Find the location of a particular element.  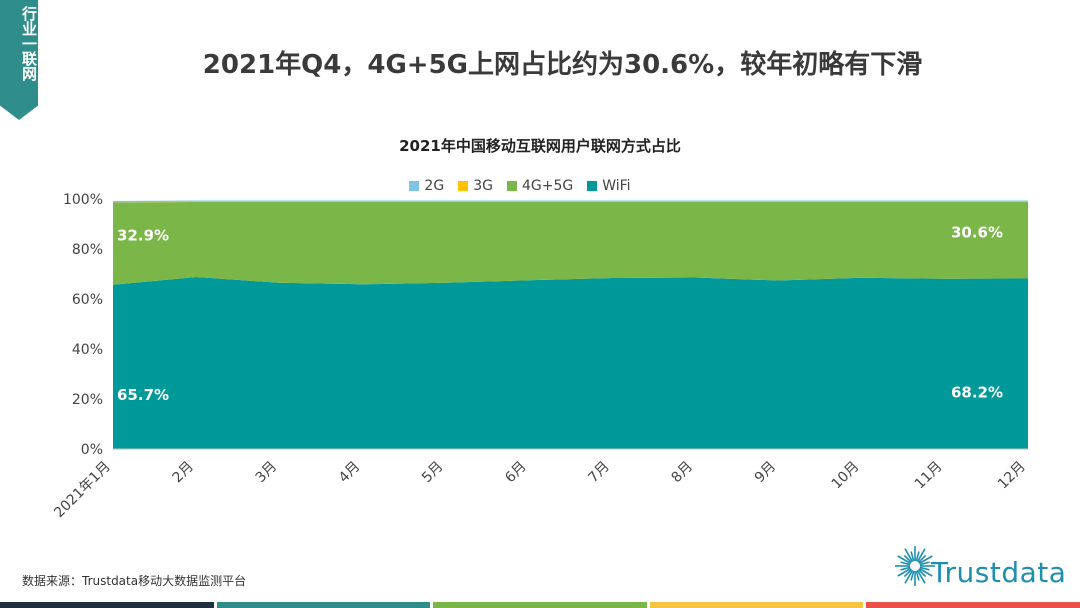

trustdata-logo: Trustdata is located at coordinates (983, 564).